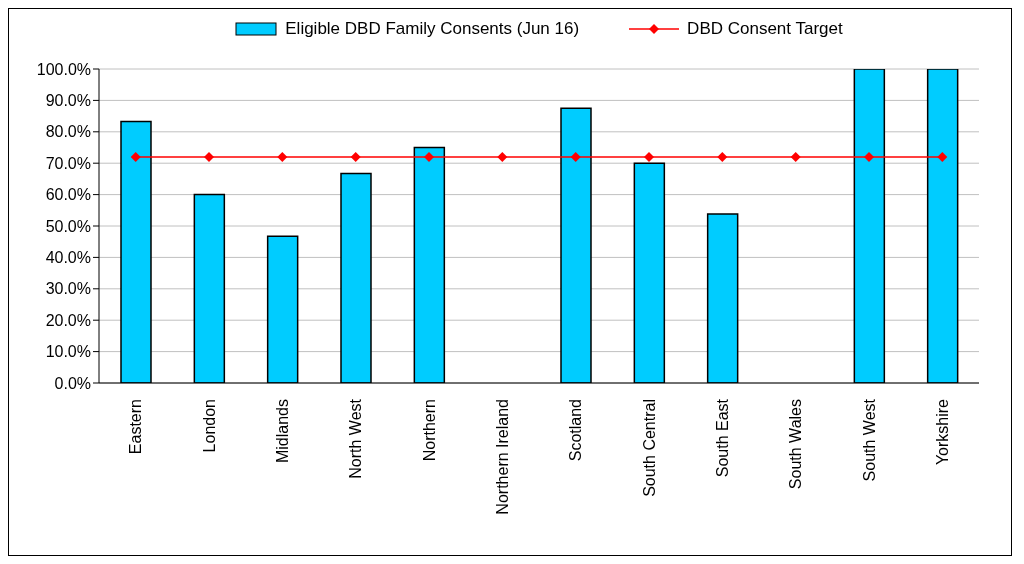  Describe the element at coordinates (68, 226) in the screenshot. I see `y-tick-label: 50.0%` at that location.